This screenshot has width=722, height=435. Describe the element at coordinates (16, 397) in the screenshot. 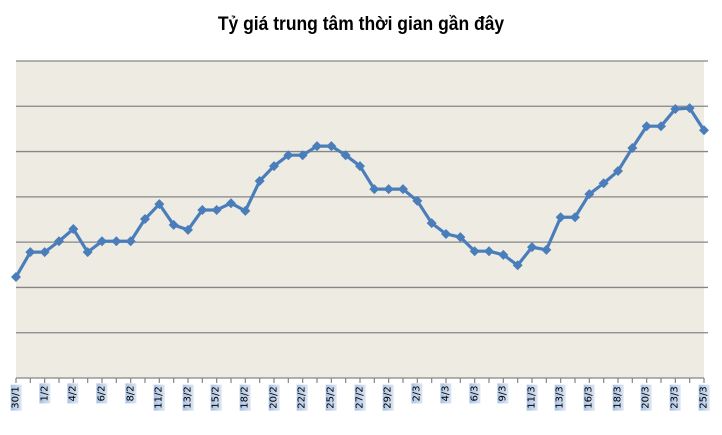

I see `x-axis-label: 30/1` at that location.